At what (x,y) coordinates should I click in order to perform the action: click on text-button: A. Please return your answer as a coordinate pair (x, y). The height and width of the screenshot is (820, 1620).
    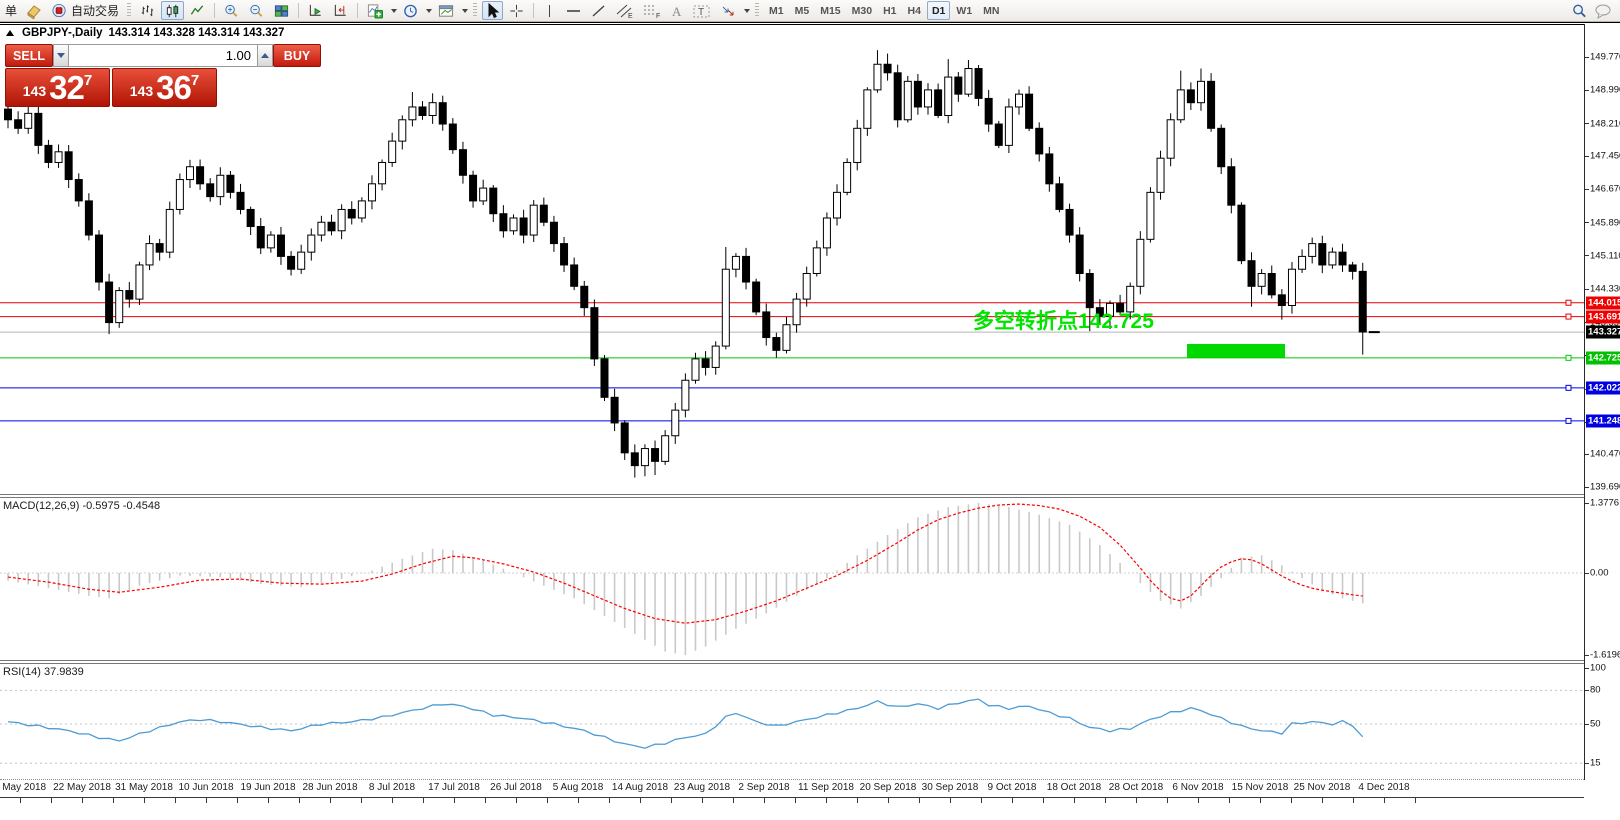
    Looking at the image, I should click on (676, 10).